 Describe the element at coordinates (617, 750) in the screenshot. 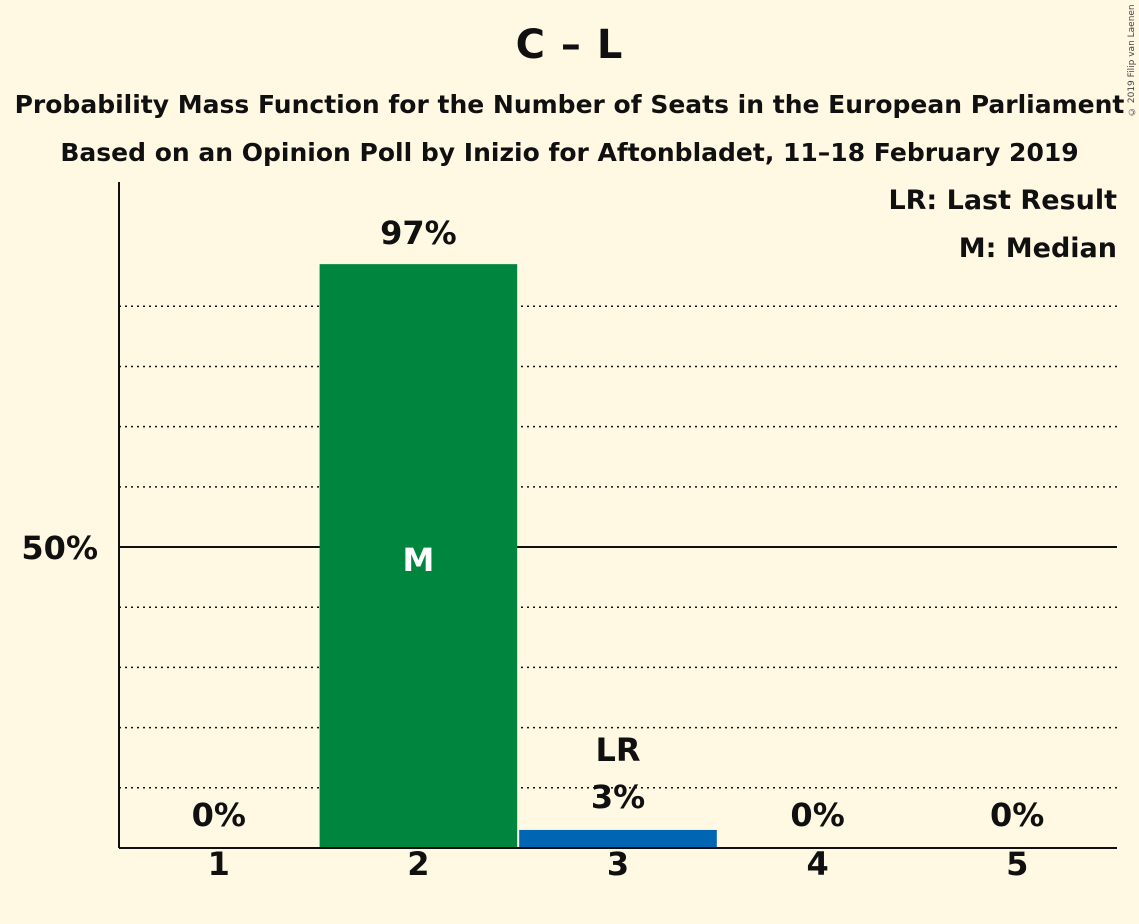

I see `last-result-marker: LR` at that location.